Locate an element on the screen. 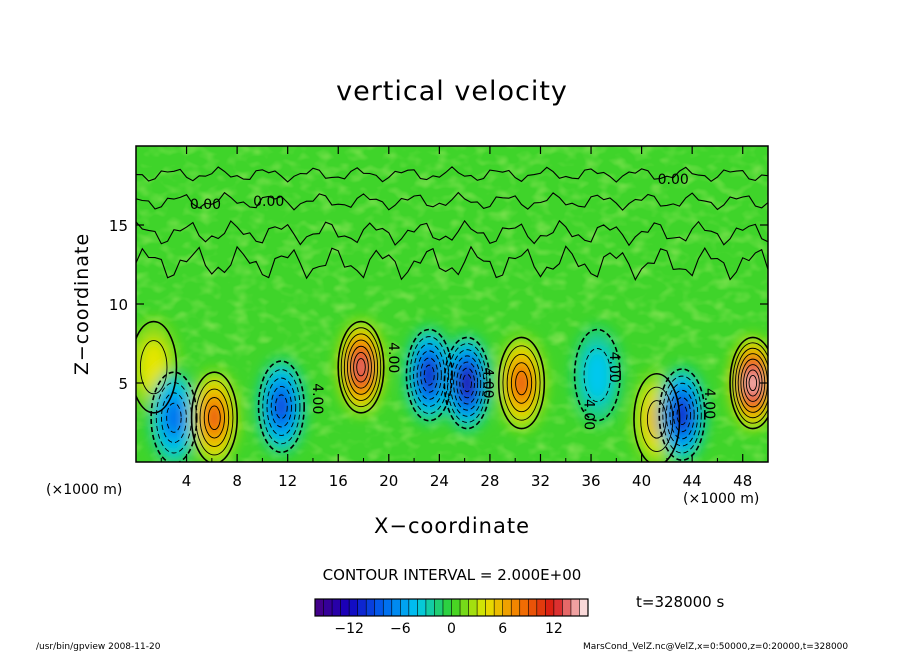  contour-interval: CONTOUR INTERVAL = 2.000E+00 is located at coordinates (452, 575).